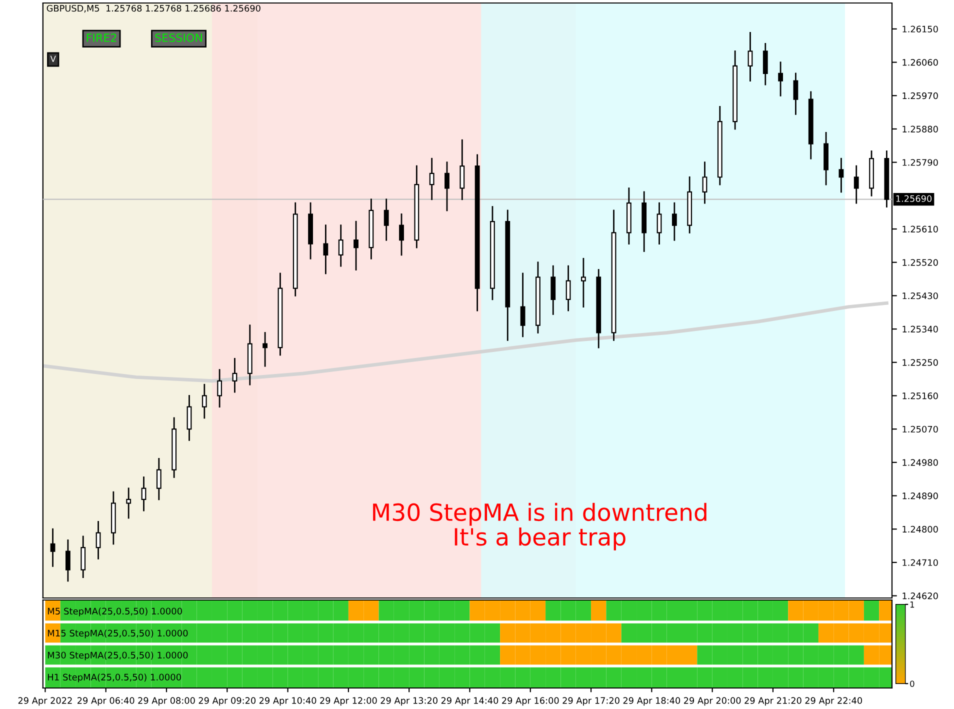 Image resolution: width=954 pixels, height=709 pixels. Describe the element at coordinates (920, 29) in the screenshot. I see `y-tick-label: 1.26150` at that location.